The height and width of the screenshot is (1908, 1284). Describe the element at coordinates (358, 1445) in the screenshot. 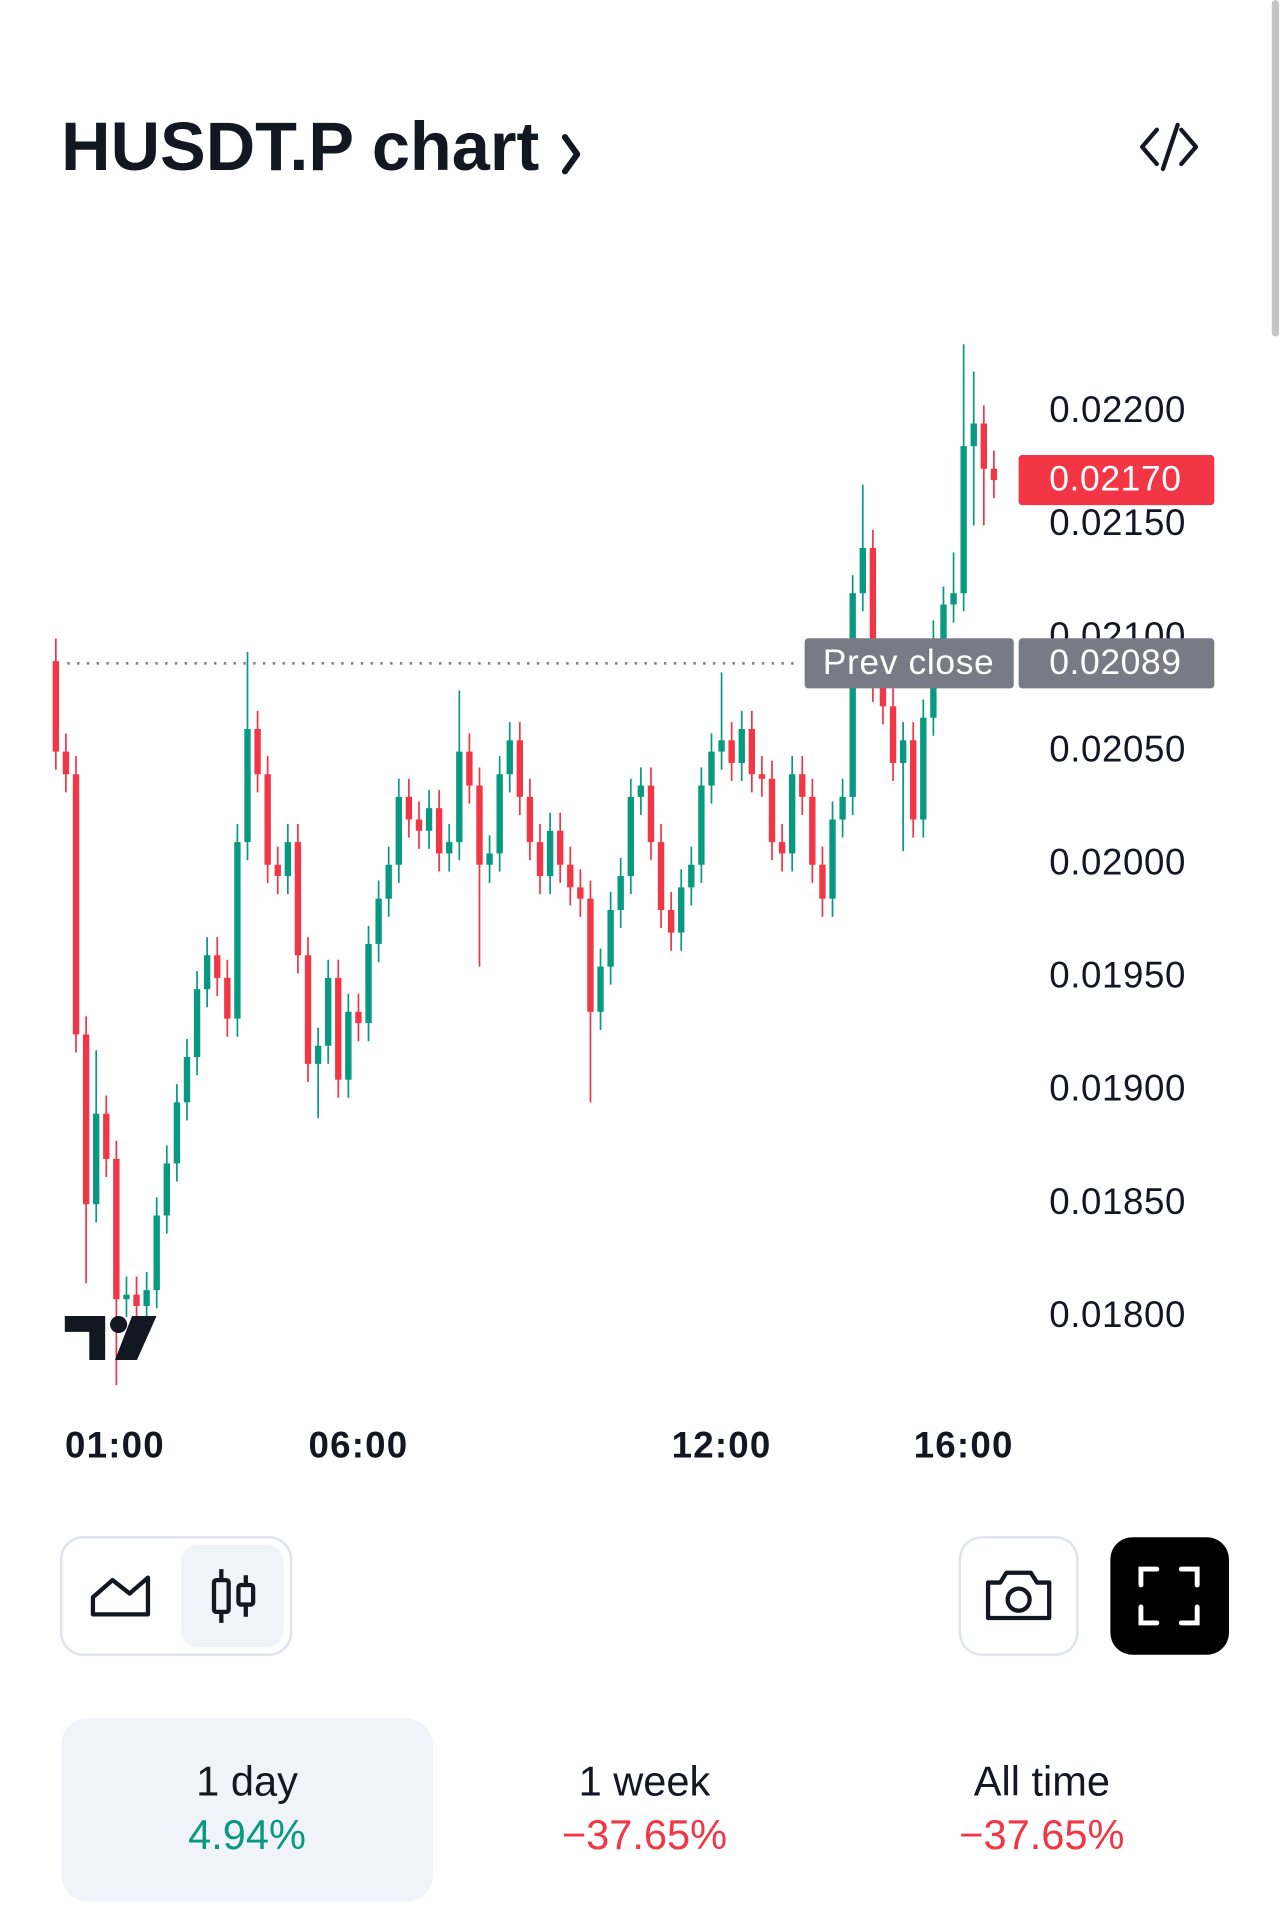

I see `x-tick-label: 06:00` at that location.